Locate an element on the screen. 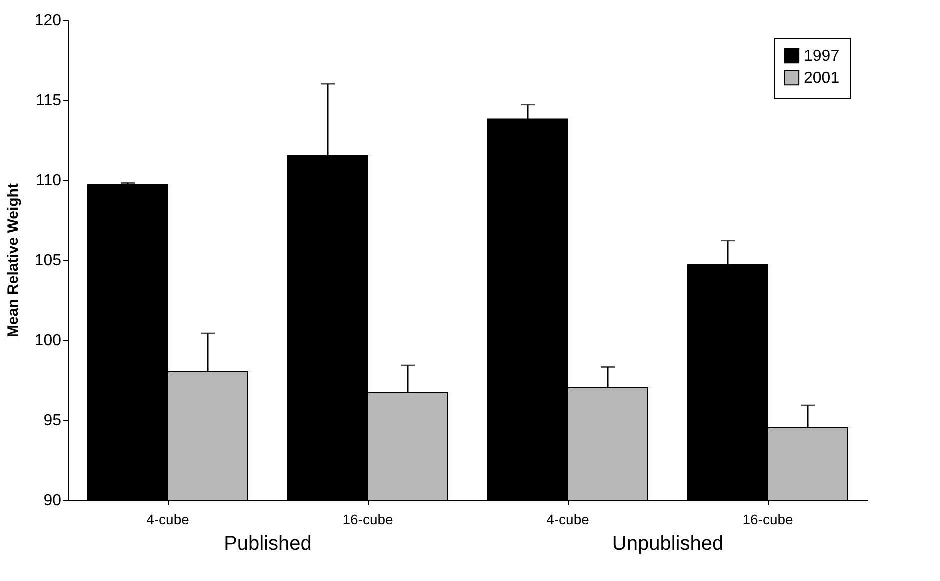 This screenshot has width=940, height=581. legend-label: 1997 is located at coordinates (822, 56).